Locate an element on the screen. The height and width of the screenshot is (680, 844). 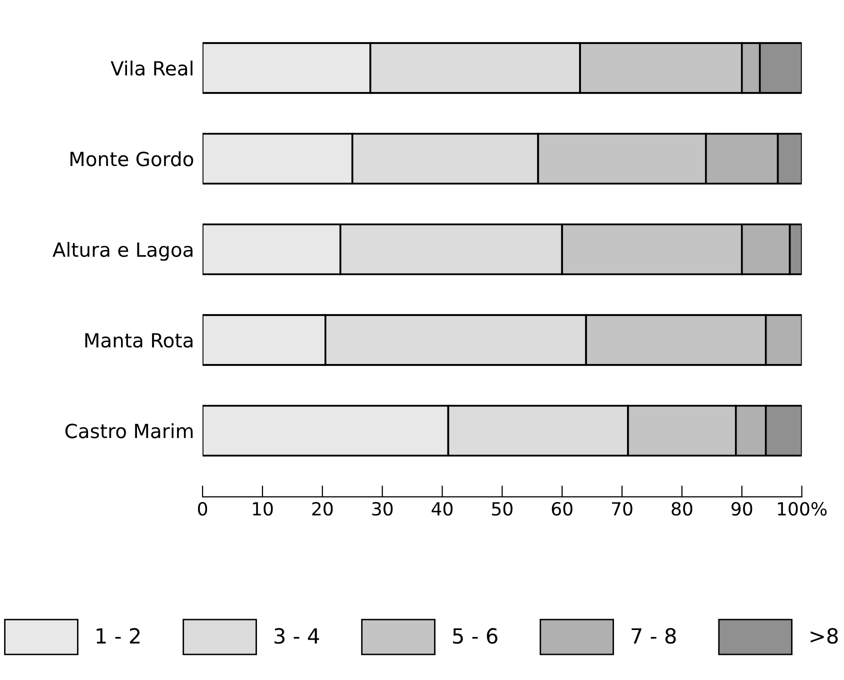
legend-label: 7 - 8 is located at coordinates (654, 636).